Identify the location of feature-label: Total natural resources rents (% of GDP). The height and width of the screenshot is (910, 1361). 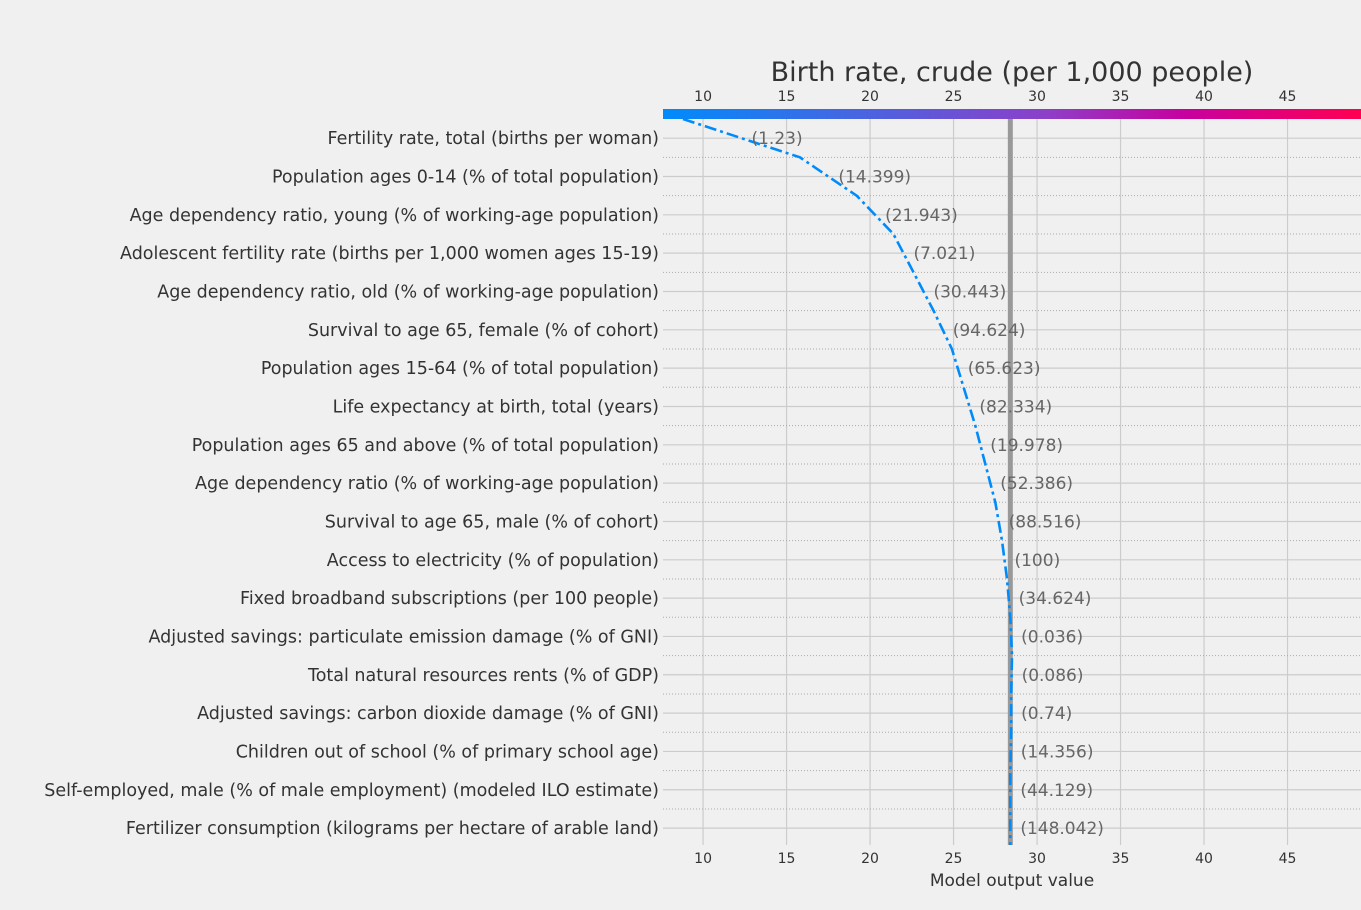
(483, 676).